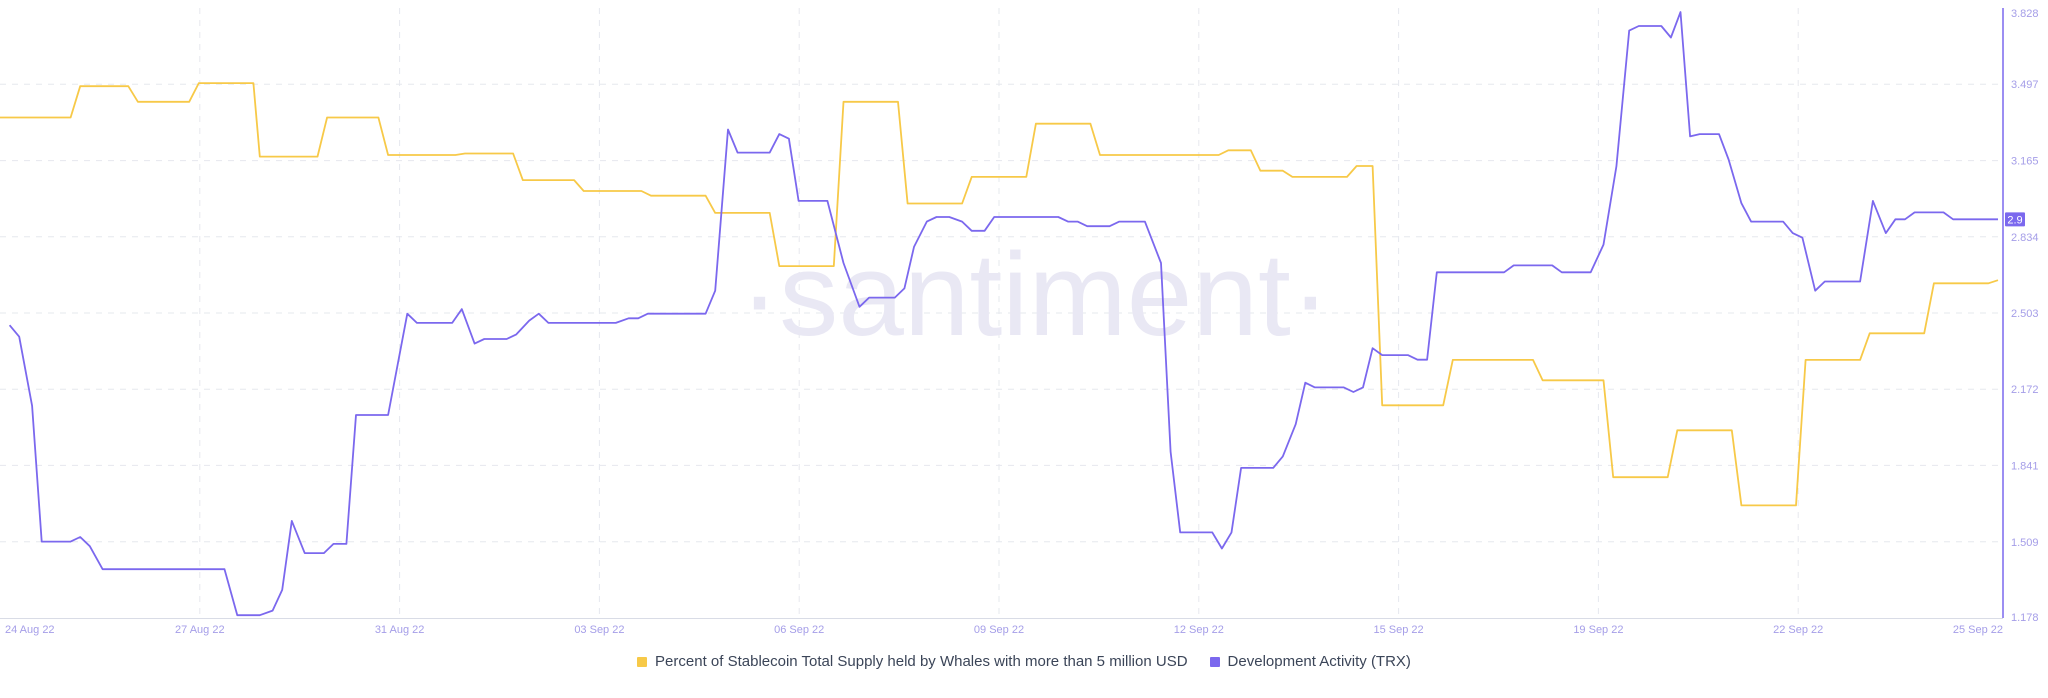 This screenshot has width=2048, height=698. Describe the element at coordinates (200, 630) in the screenshot. I see `x-tick-label: 27 Aug 22` at that location.